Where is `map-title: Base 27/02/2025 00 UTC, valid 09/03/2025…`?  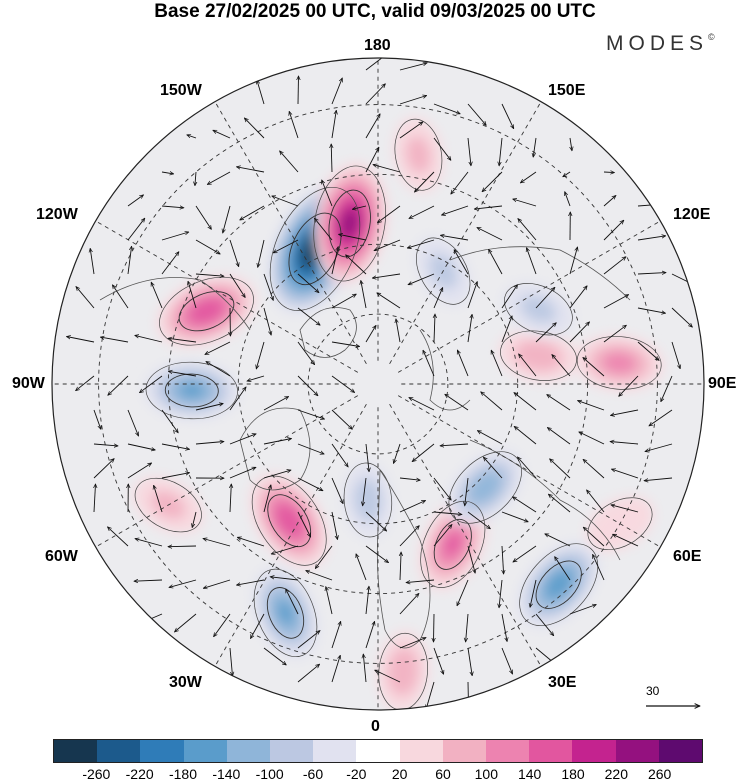
map-title: Base 27/02/2025 00 UTC, valid 09/03/2025… is located at coordinates (375, 11).